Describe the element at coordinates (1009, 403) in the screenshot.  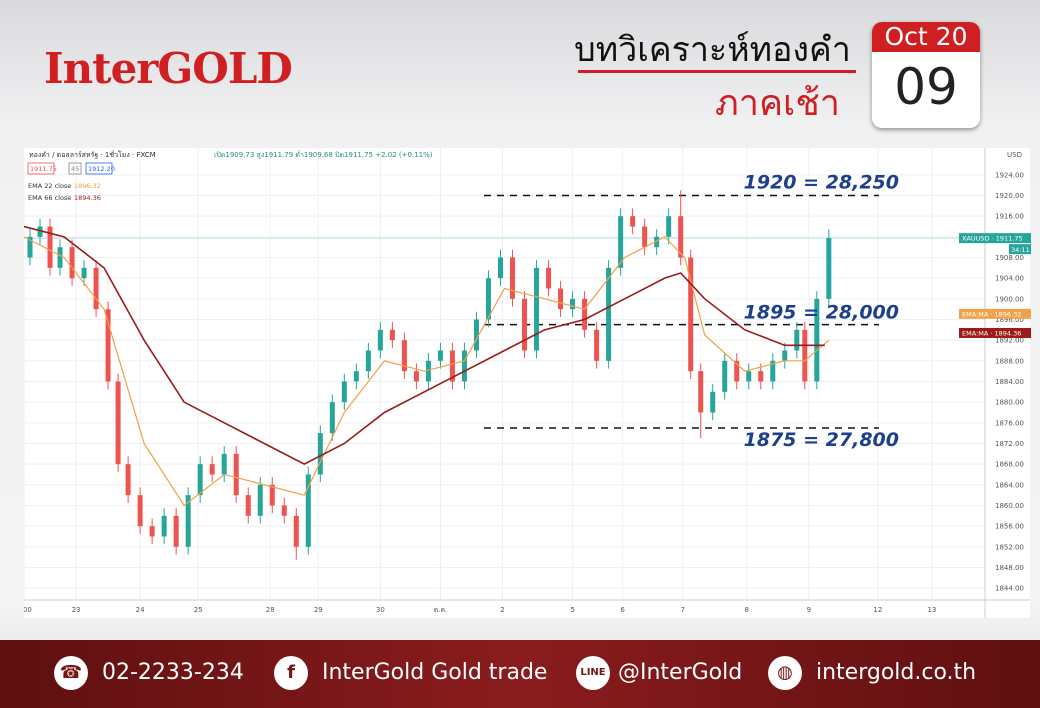
I see `y-tick-label: 1880.00` at that location.